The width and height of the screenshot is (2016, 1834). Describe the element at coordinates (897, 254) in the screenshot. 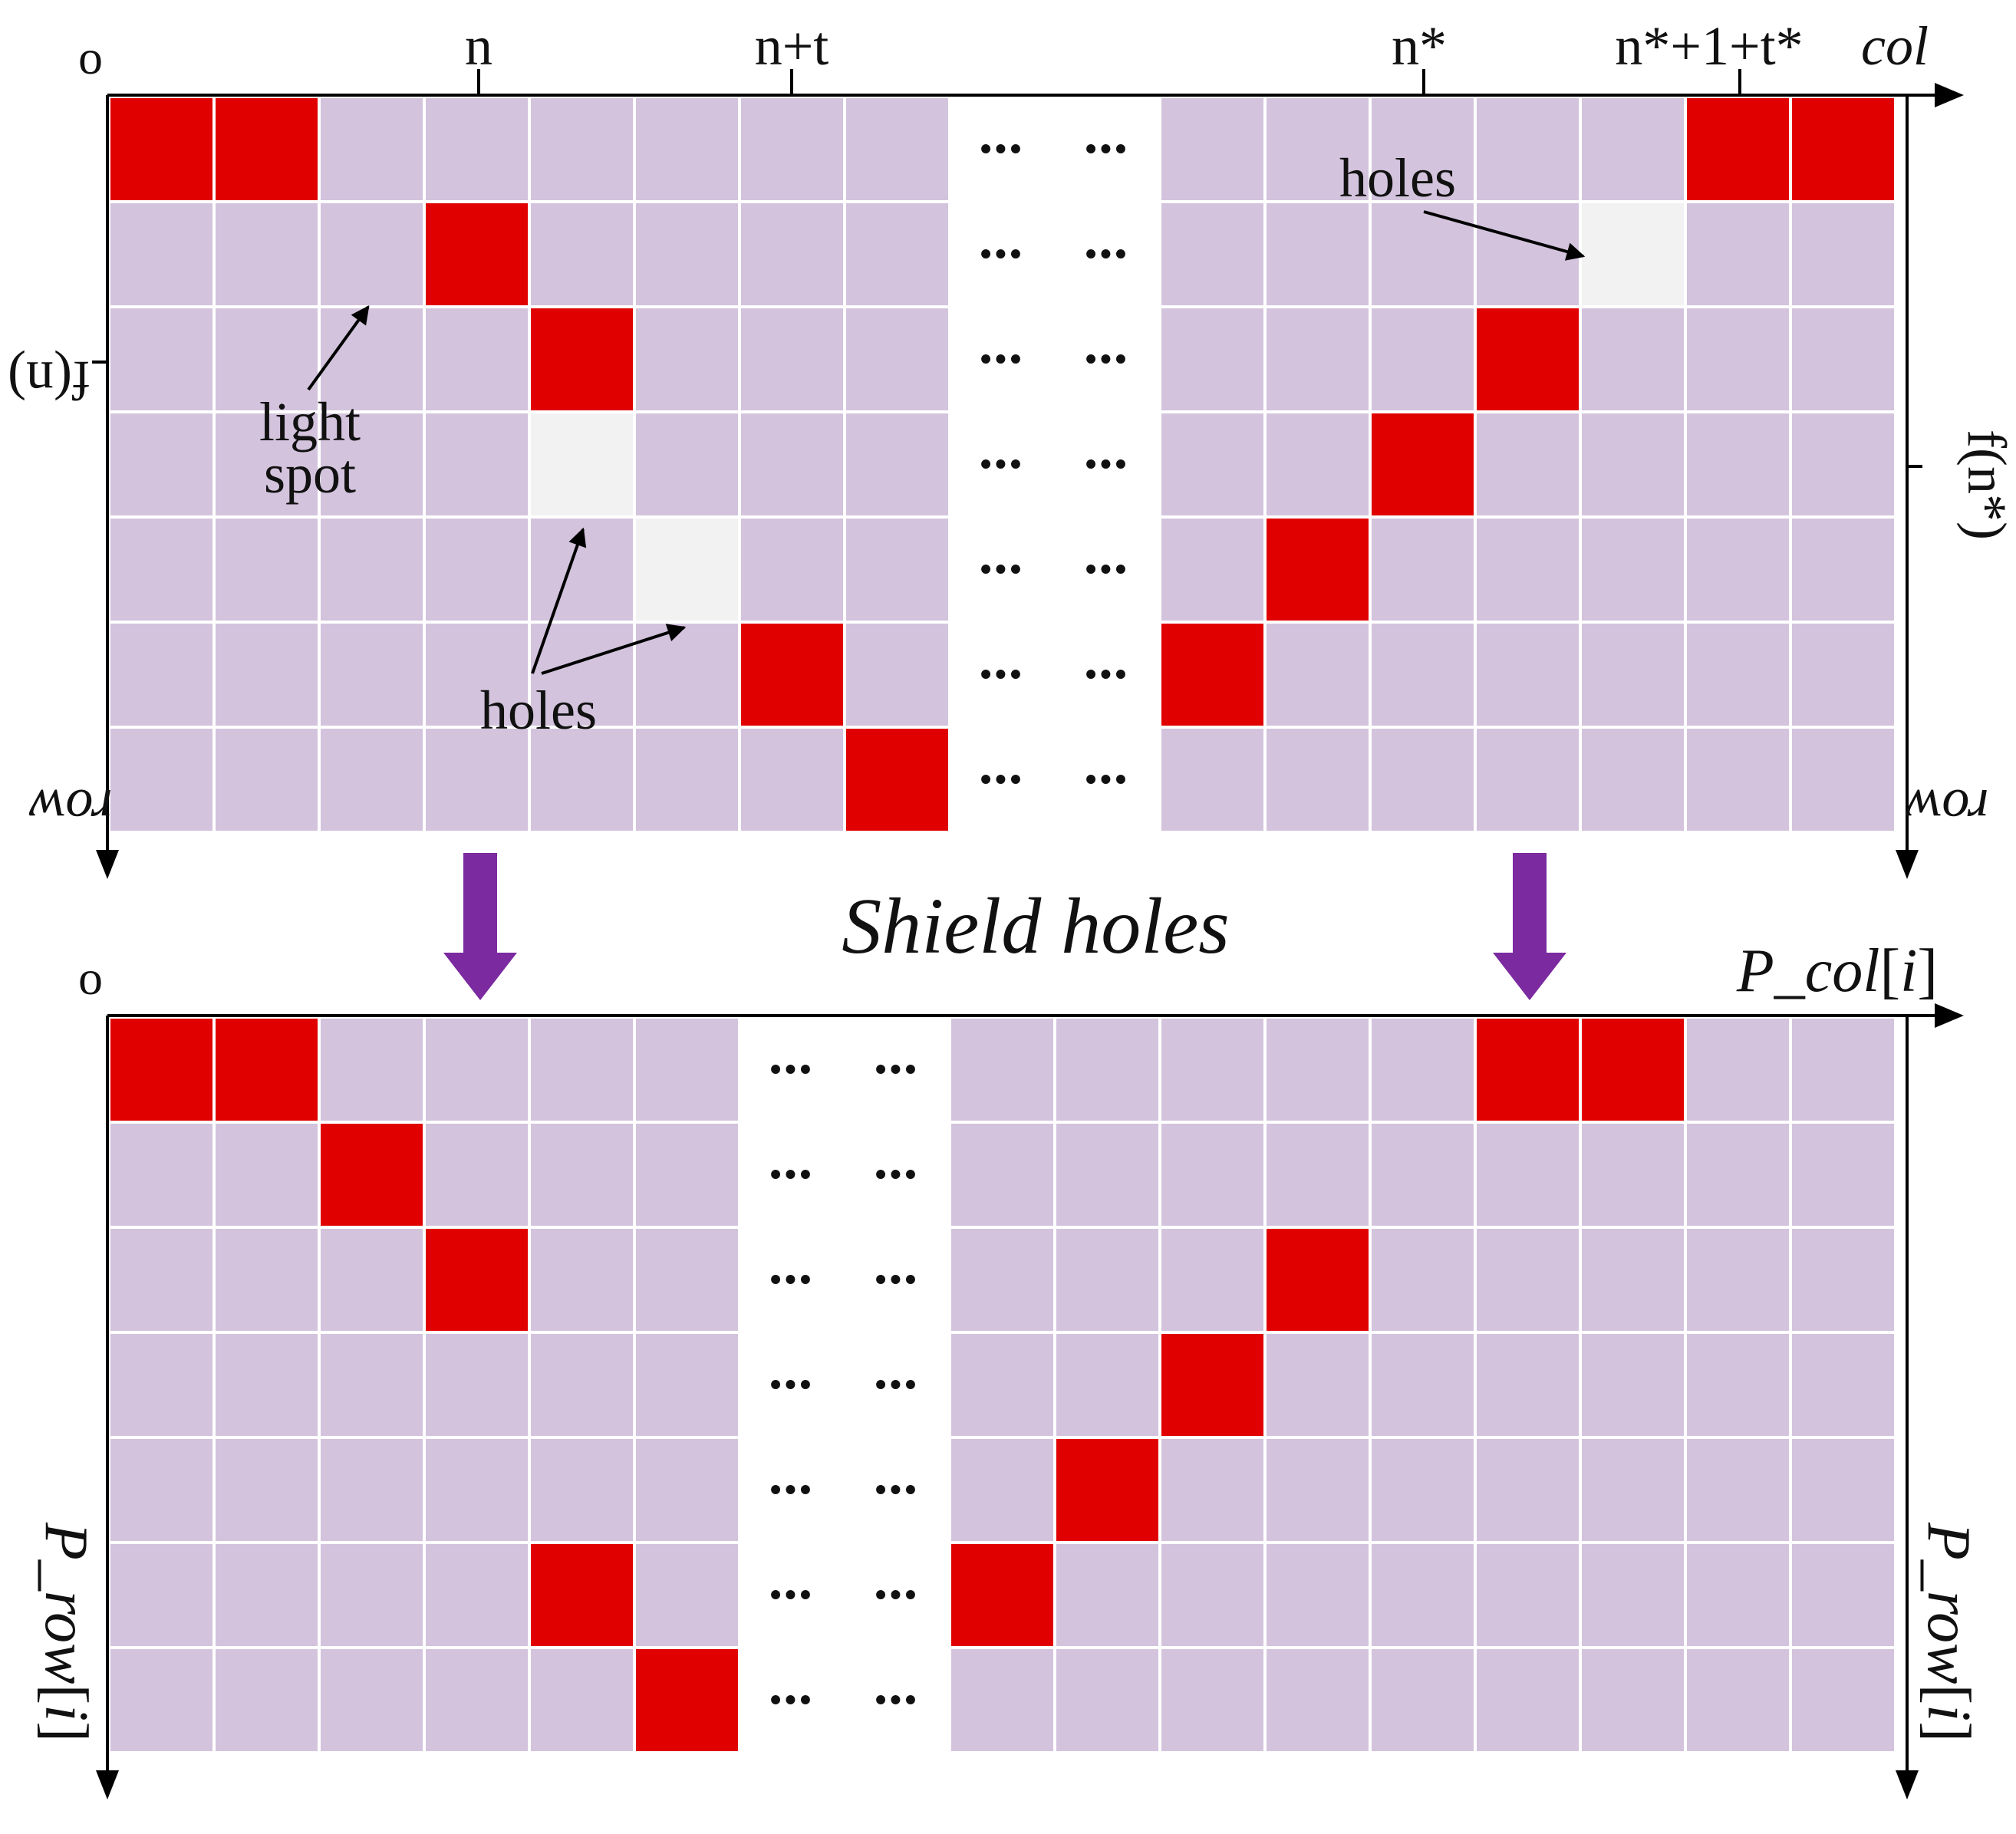

I see `top-cell-r1-c7` at that location.